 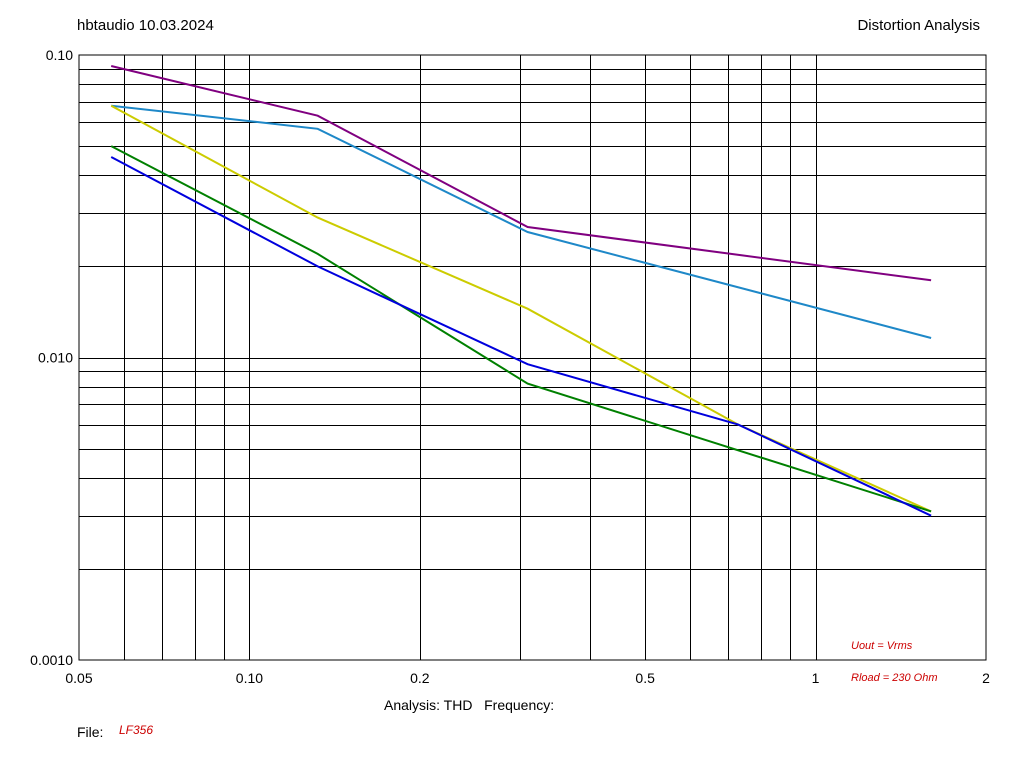 I want to click on header-right-text: Distortion Analysis, so click(x=918, y=25).